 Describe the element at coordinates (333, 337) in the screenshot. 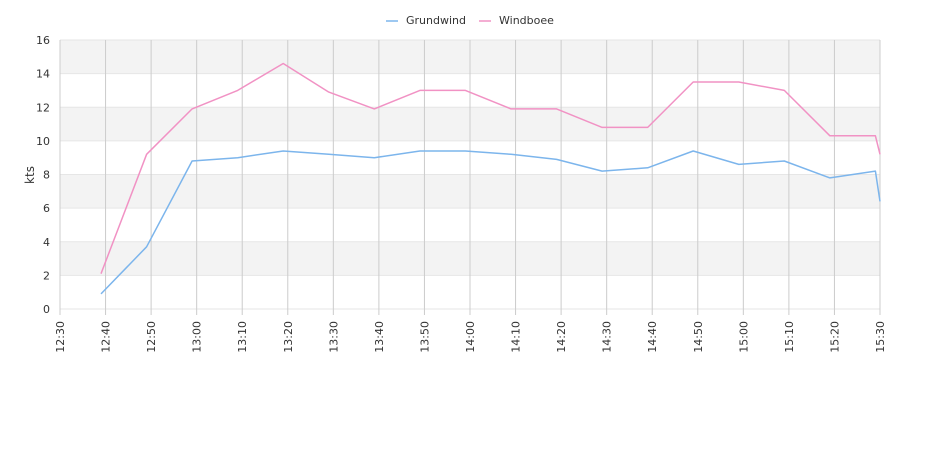

I see `x-tick-label: 13:30` at that location.